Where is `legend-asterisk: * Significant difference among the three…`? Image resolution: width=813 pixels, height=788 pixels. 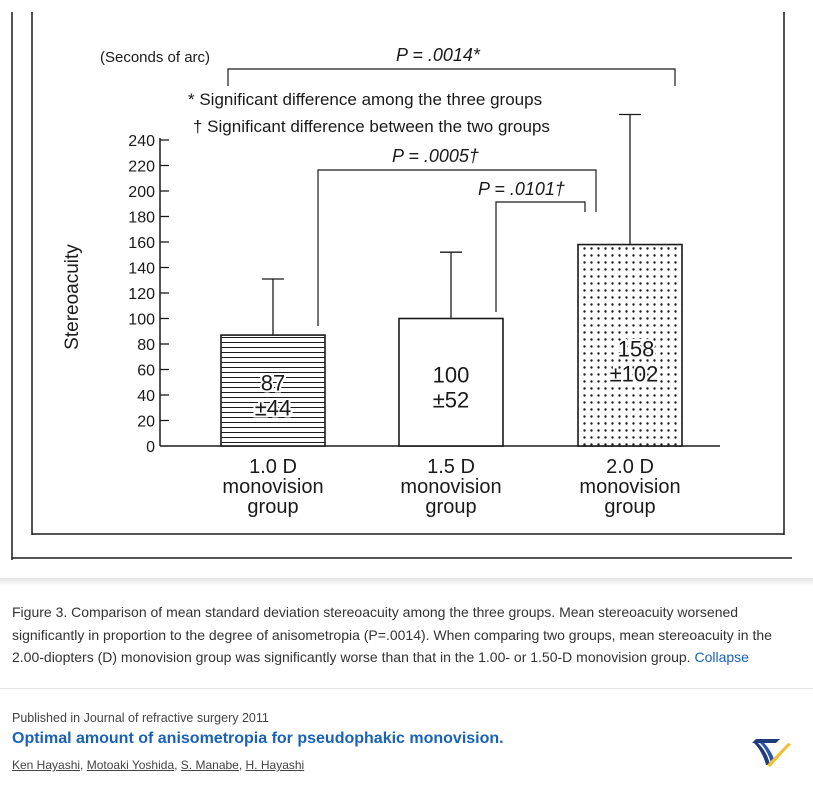
legend-asterisk: * Significant difference among the three… is located at coordinates (365, 99).